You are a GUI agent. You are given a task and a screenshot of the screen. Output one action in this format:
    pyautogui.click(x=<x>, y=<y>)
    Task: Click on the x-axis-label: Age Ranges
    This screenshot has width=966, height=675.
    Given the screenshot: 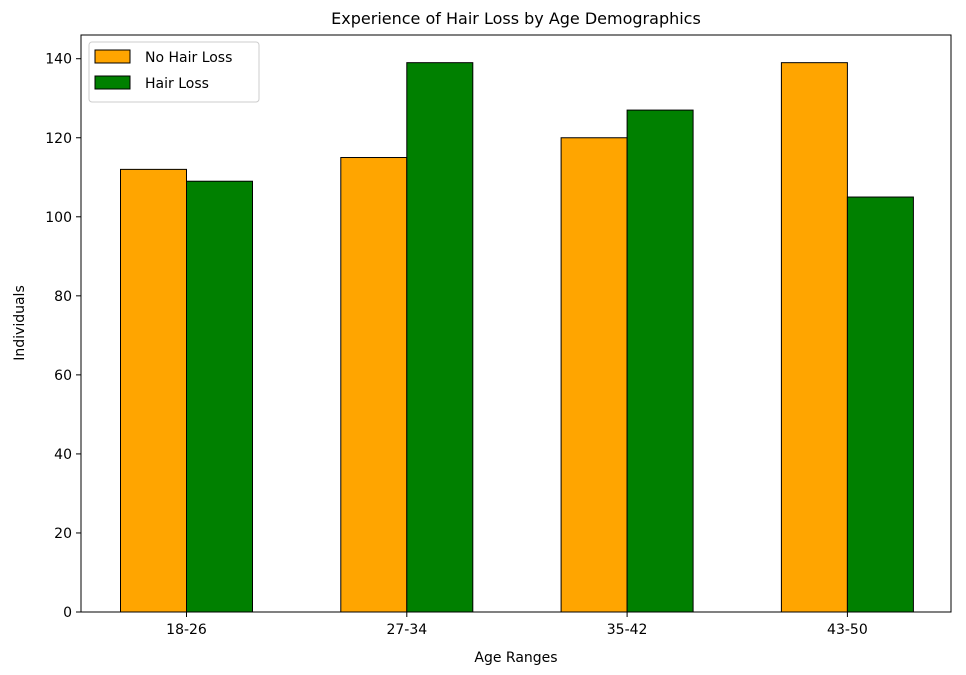 What is the action you would take?
    pyautogui.click(x=515, y=658)
    